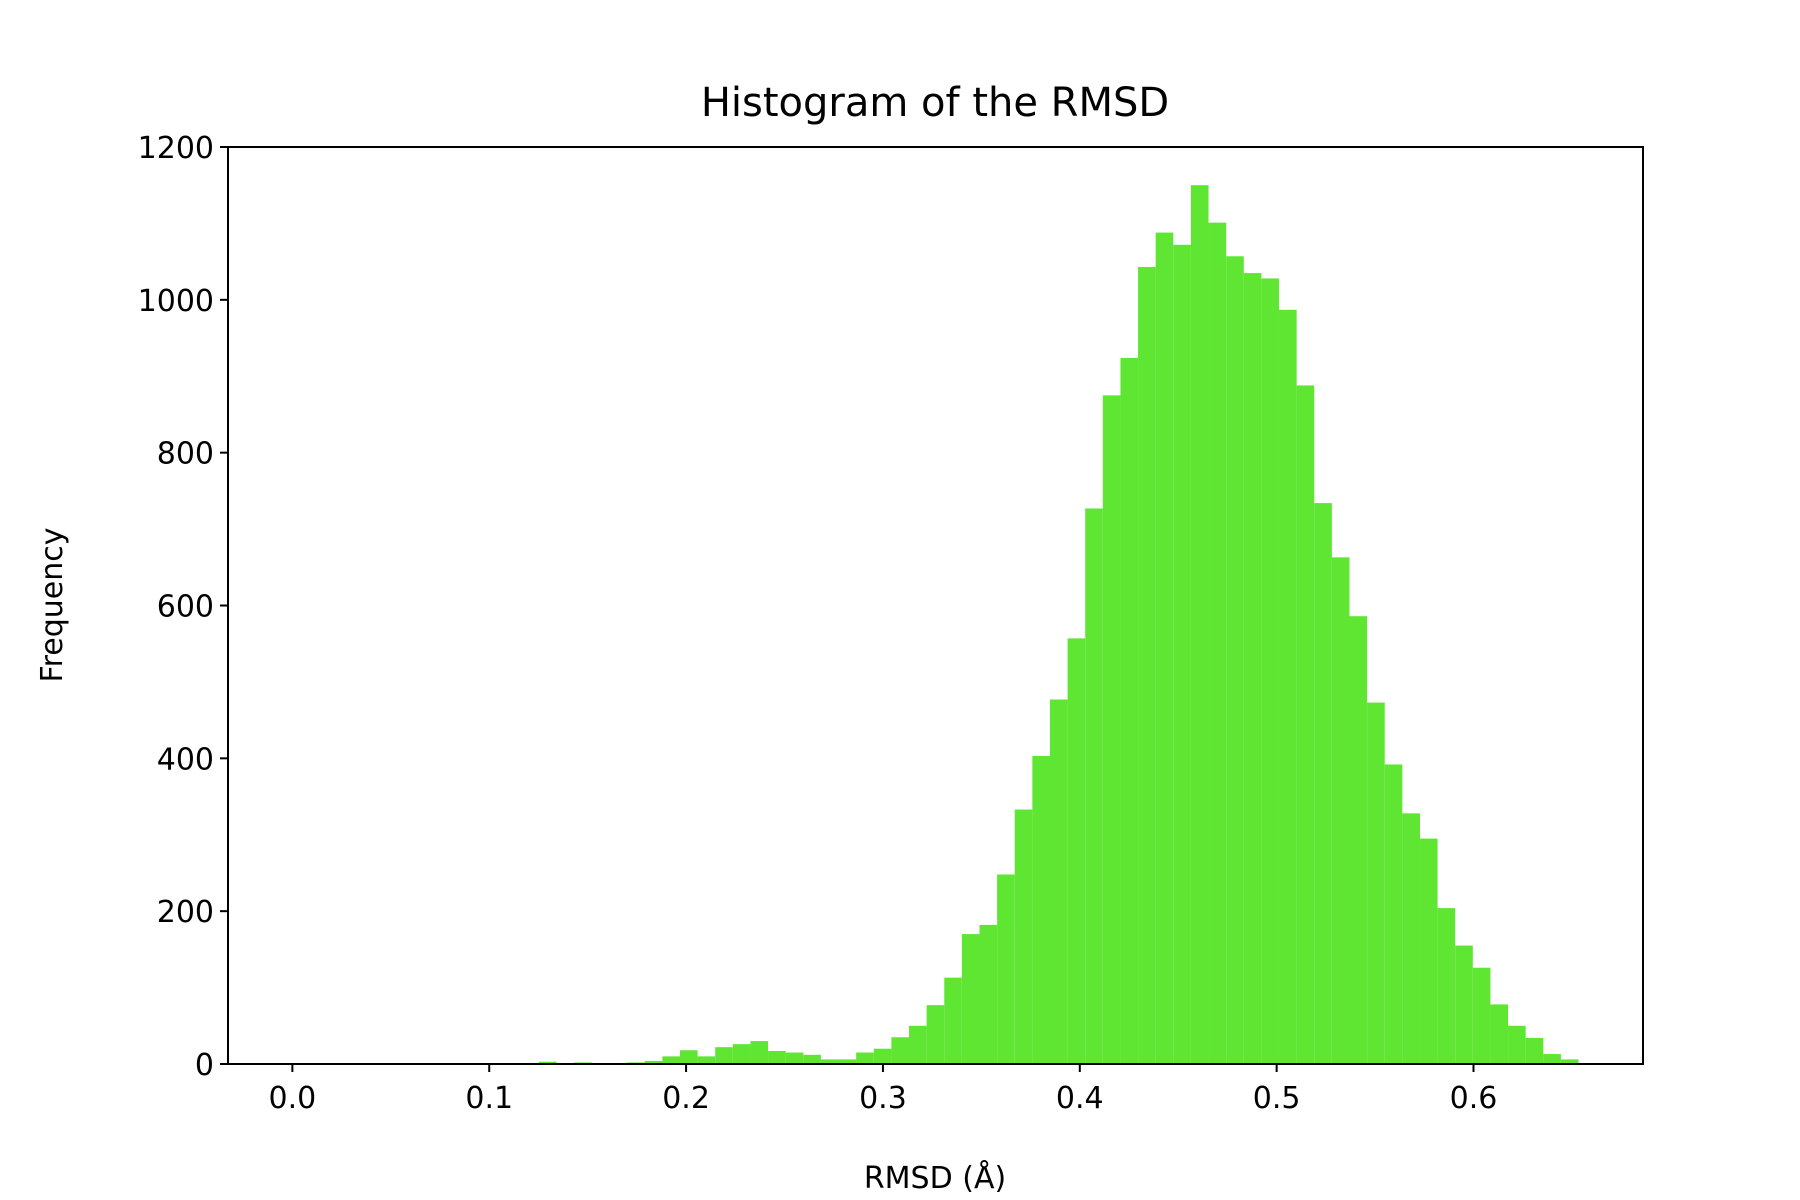 The height and width of the screenshot is (1200, 1800). Describe the element at coordinates (489, 1098) in the screenshot. I see `x-tick-label: 0.1` at that location.